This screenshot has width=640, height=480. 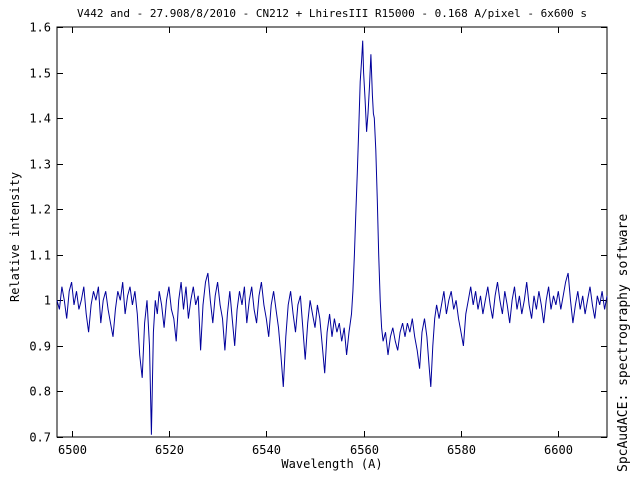 What do you see at coordinates (40, 165) in the screenshot?
I see `y-tick-label: 1.3` at bounding box center [40, 165].